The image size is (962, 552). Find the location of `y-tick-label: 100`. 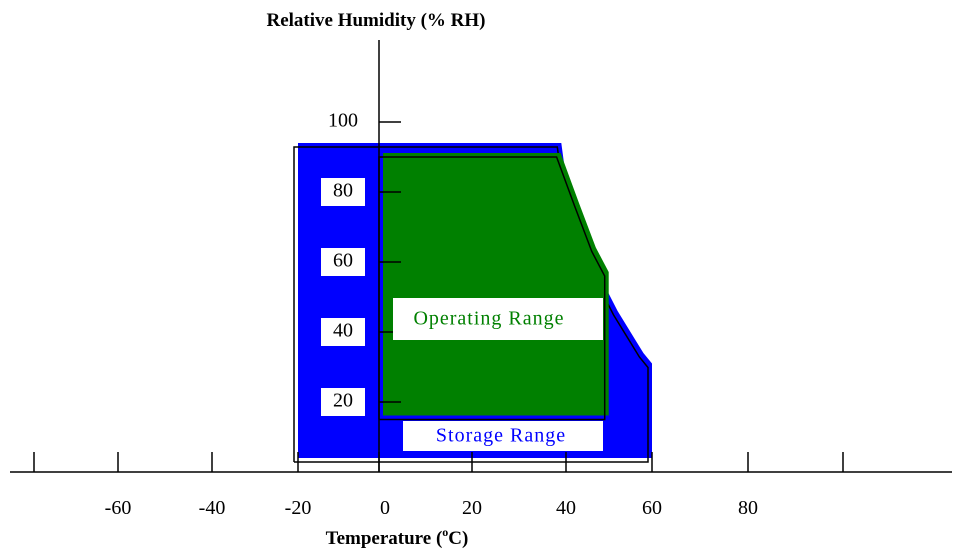

y-tick-label: 100 is located at coordinates (343, 121).